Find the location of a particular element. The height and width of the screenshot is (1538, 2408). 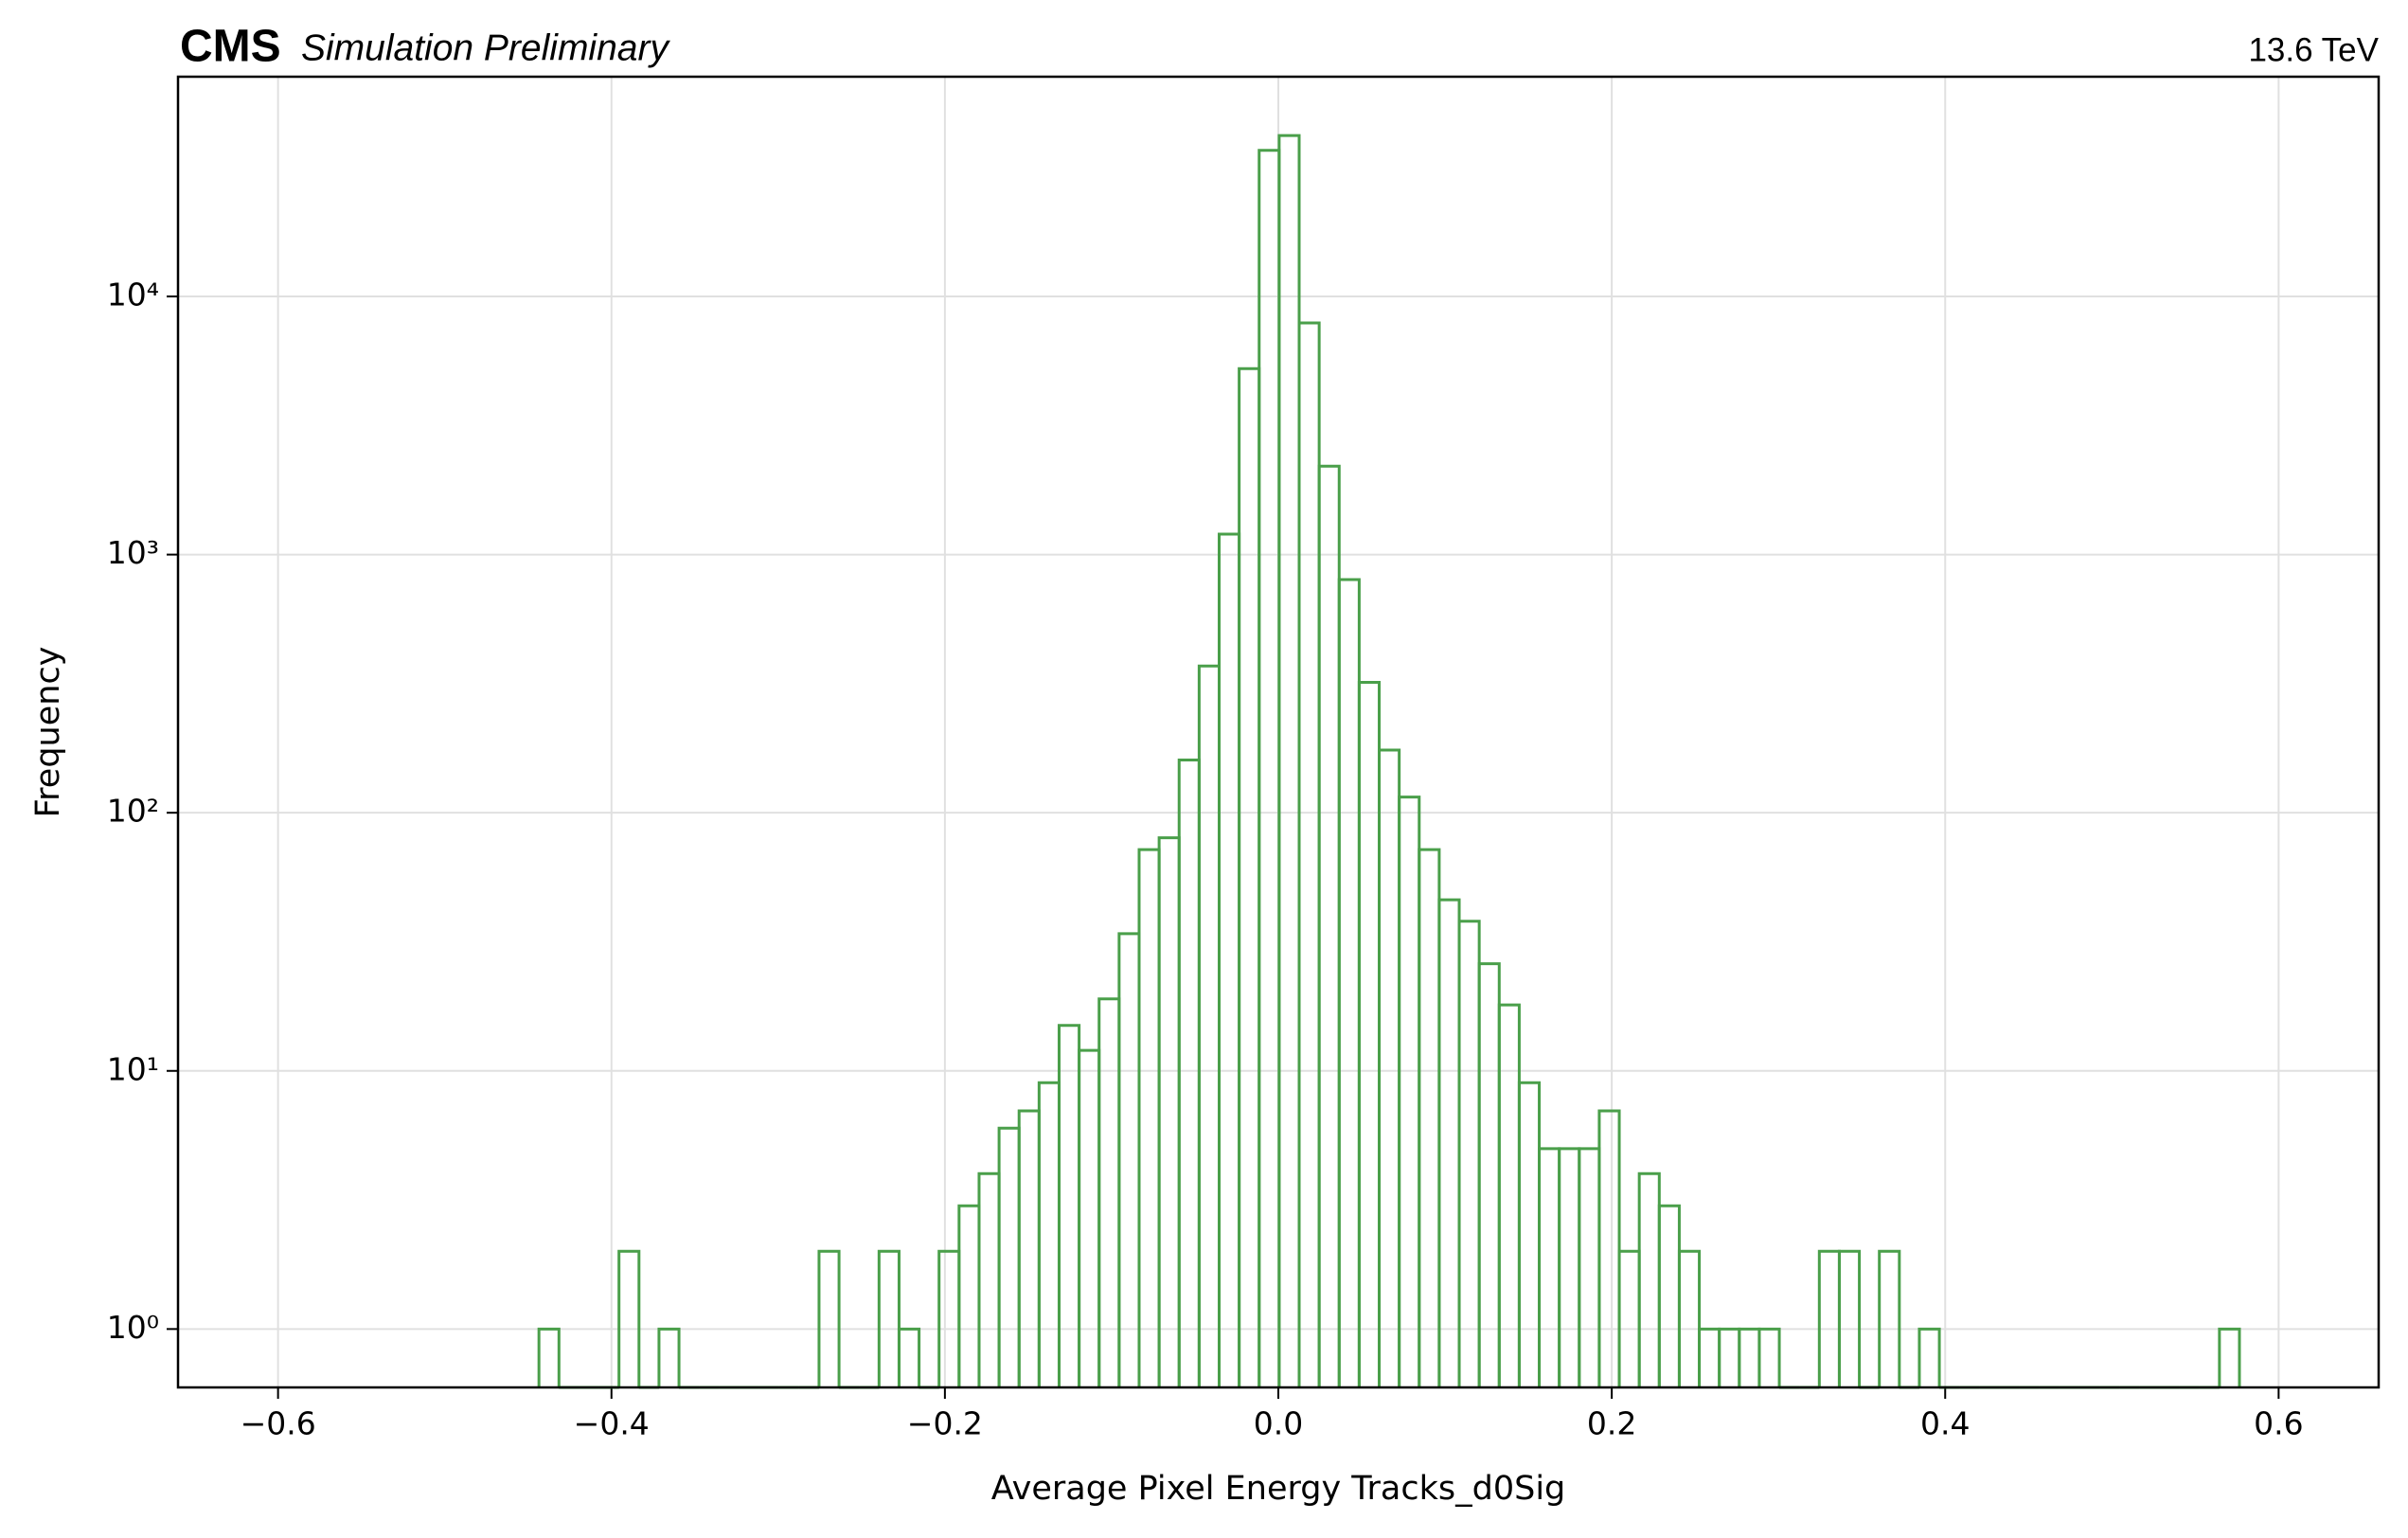

y-axis-label: Frequency is located at coordinates (48, 732).